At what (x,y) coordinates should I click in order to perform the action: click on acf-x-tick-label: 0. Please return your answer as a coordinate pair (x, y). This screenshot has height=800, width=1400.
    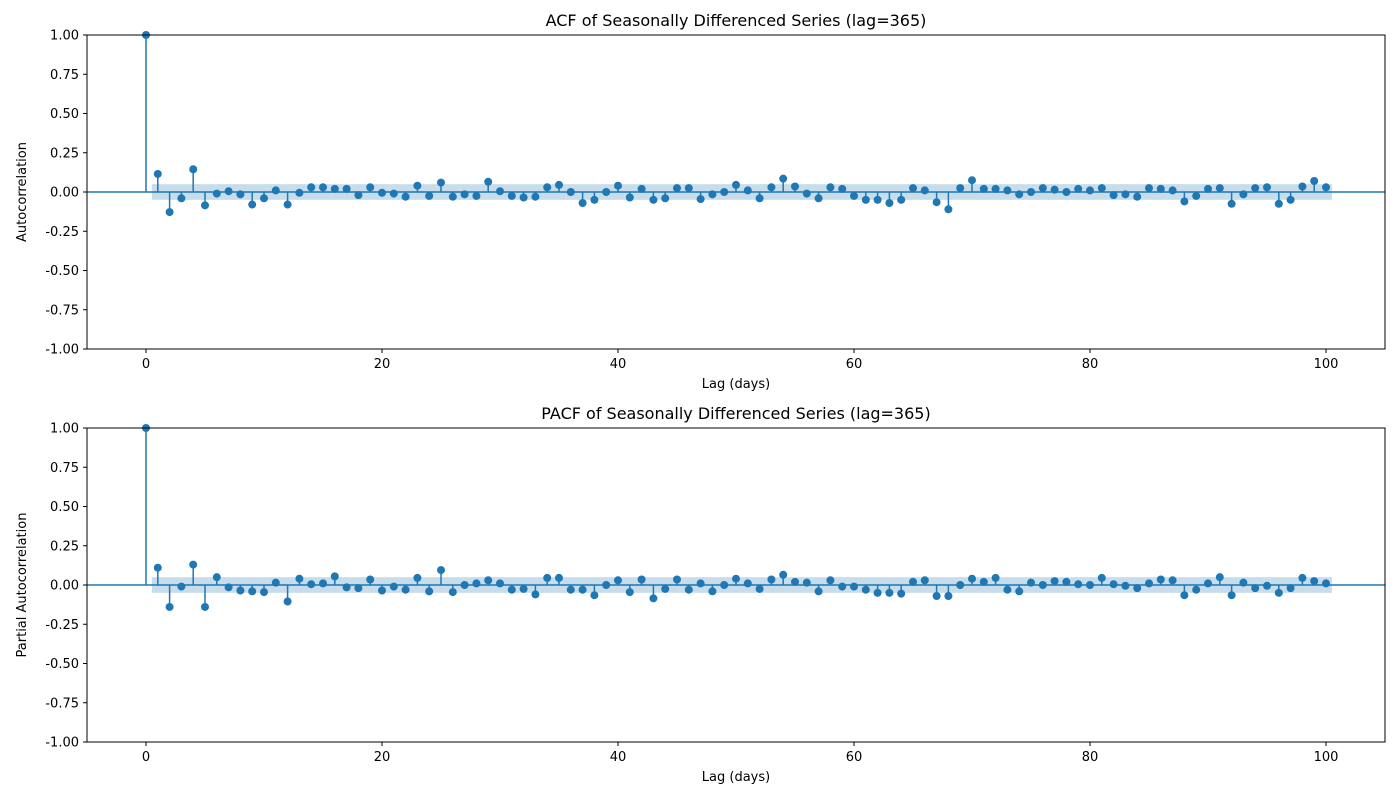
    Looking at the image, I should click on (146, 364).